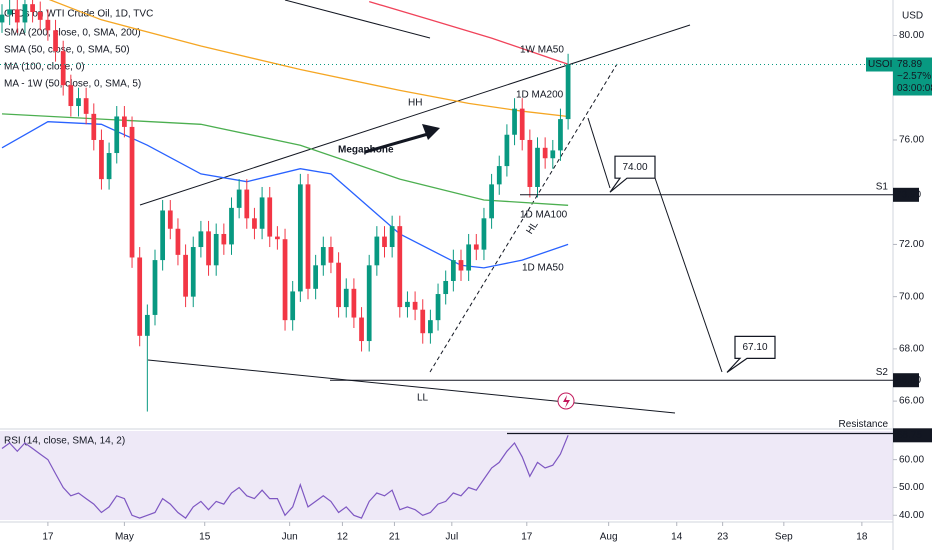  Describe the element at coordinates (883, 64) in the screenshot. I see `symbol-tag-label: USOIL` at that location.